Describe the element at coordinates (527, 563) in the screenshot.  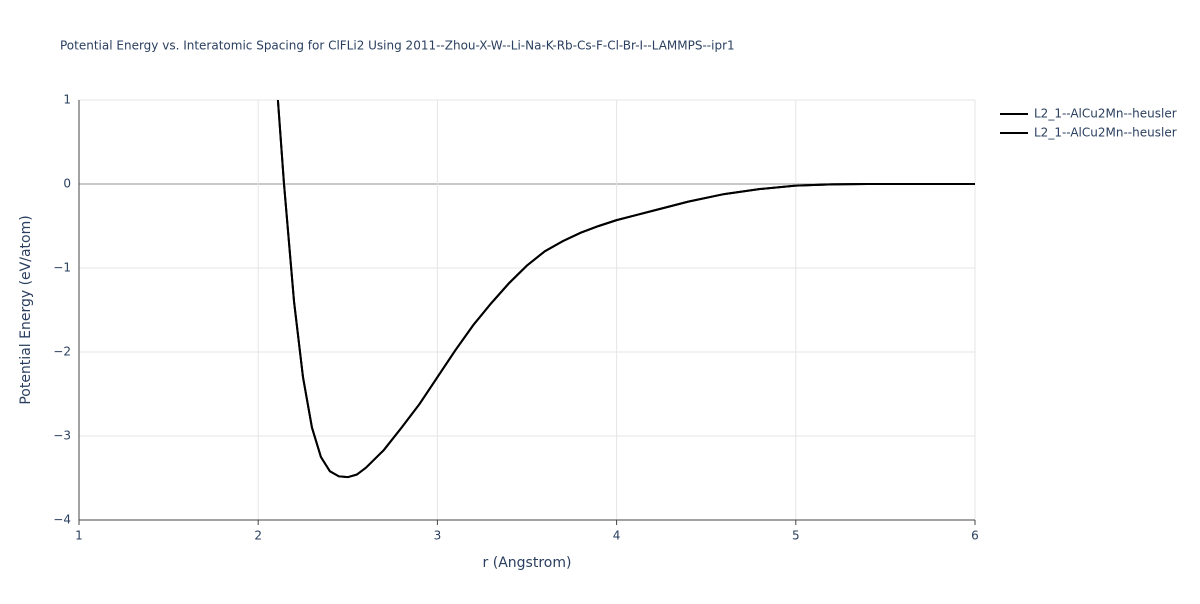
I see `x-axis-label: r (Angstrom)` at that location.